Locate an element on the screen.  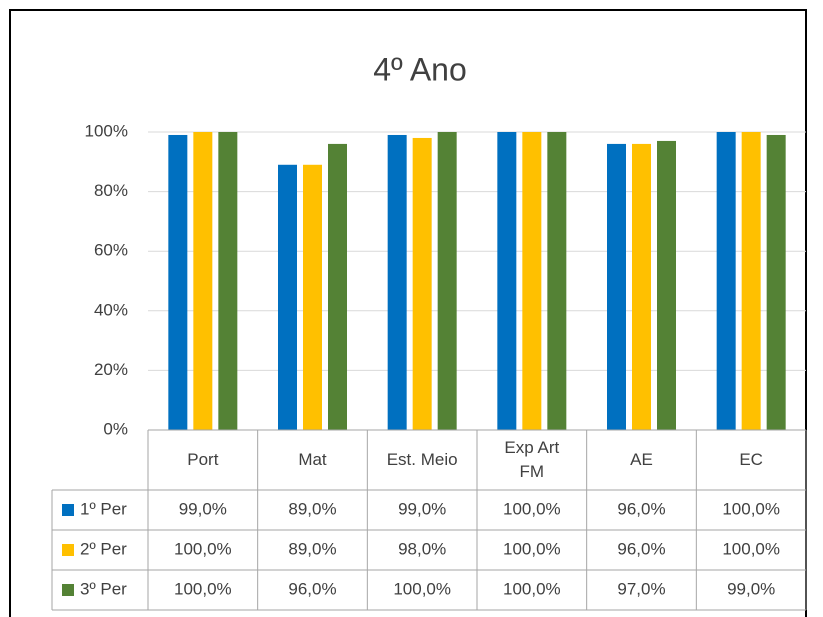
x-tick-label: Mat is located at coordinates (312, 459).